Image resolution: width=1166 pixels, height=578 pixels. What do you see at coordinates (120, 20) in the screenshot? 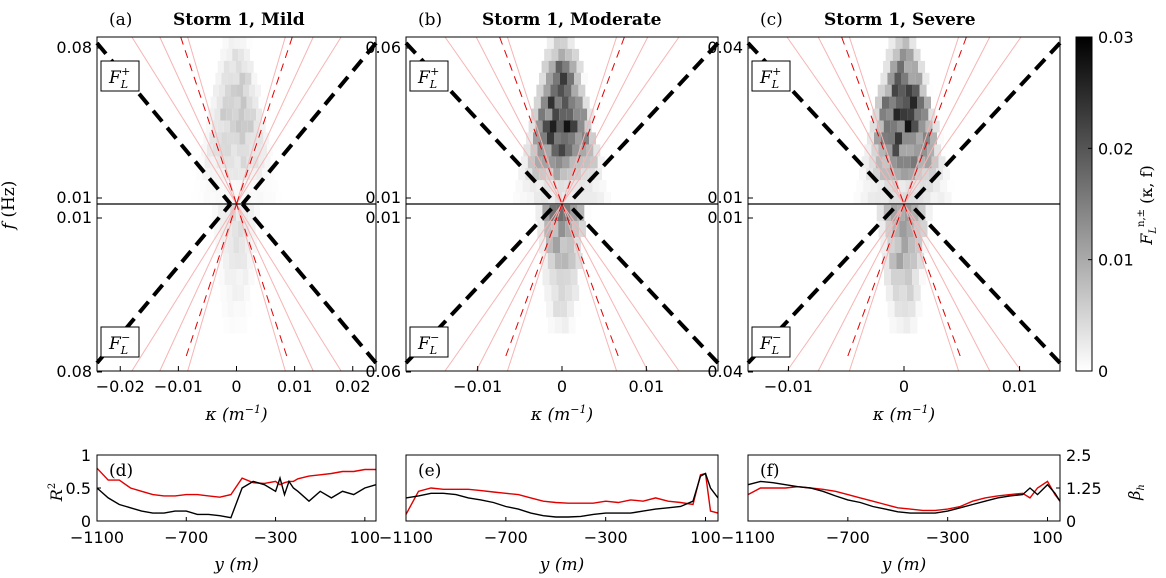
I see `panel-letter: (a)` at bounding box center [120, 20].